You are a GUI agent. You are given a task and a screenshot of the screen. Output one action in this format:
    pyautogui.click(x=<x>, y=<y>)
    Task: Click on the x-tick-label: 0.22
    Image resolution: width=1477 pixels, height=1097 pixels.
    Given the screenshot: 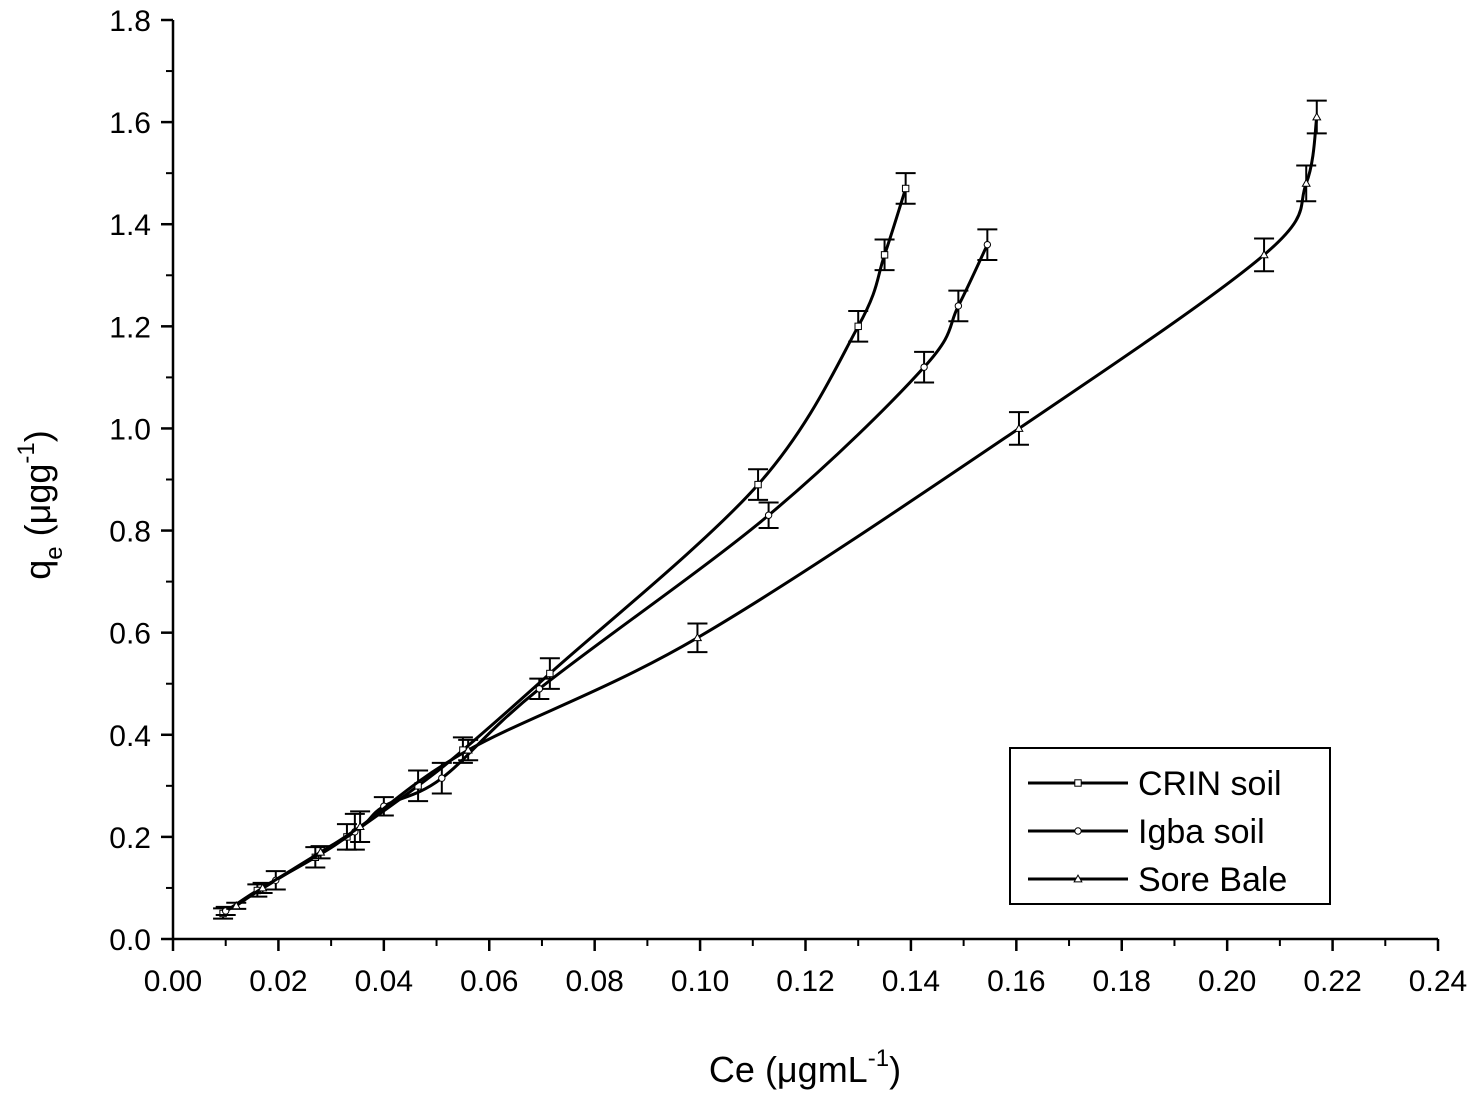 What is the action you would take?
    pyautogui.click(x=1332, y=981)
    